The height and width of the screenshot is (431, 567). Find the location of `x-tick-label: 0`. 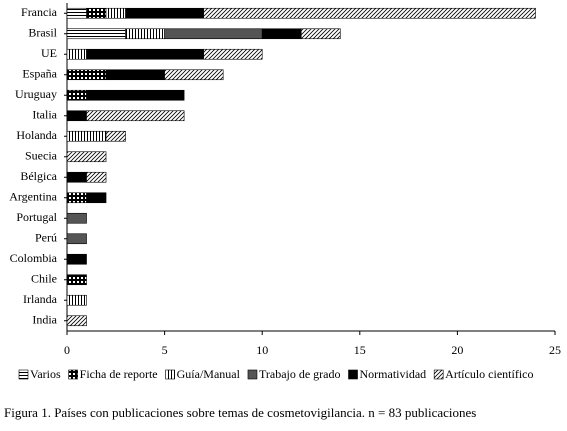

x-tick-label: 0 is located at coordinates (67, 350).